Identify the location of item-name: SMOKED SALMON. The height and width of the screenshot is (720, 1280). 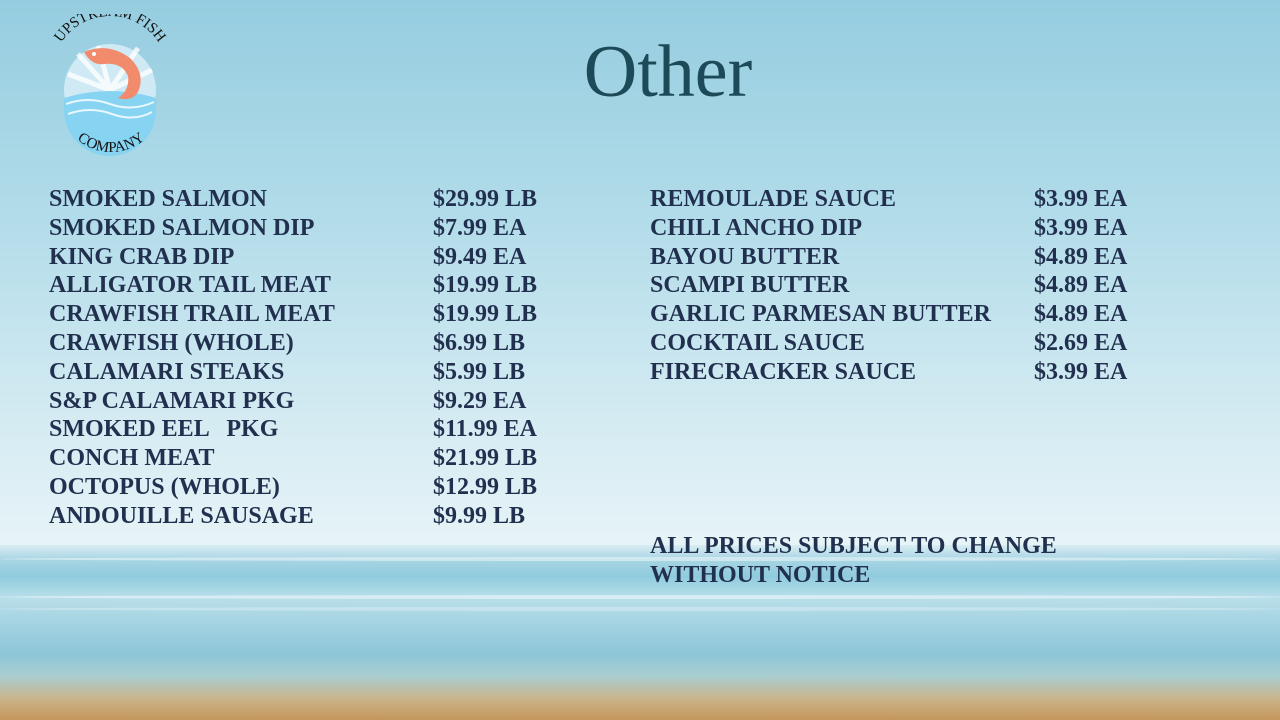
(158, 199).